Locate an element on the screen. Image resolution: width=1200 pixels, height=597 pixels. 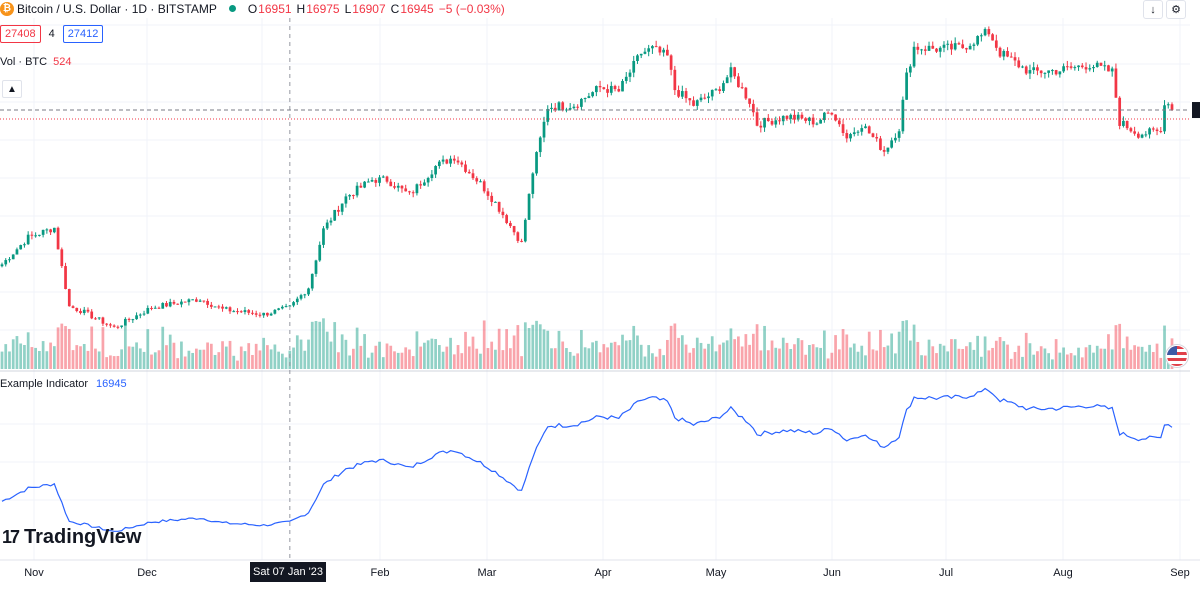
volume-label: Vol · BTC is located at coordinates (24, 62).